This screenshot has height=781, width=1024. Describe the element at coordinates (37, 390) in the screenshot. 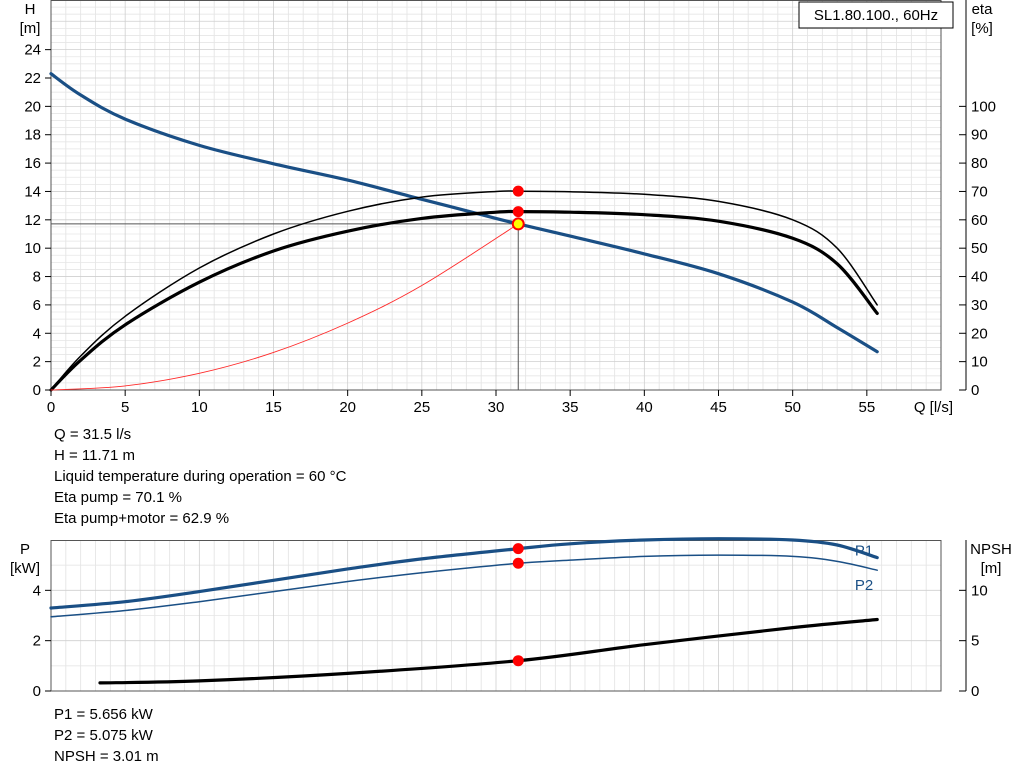

I see `chart1-left-tick-label: 0` at that location.